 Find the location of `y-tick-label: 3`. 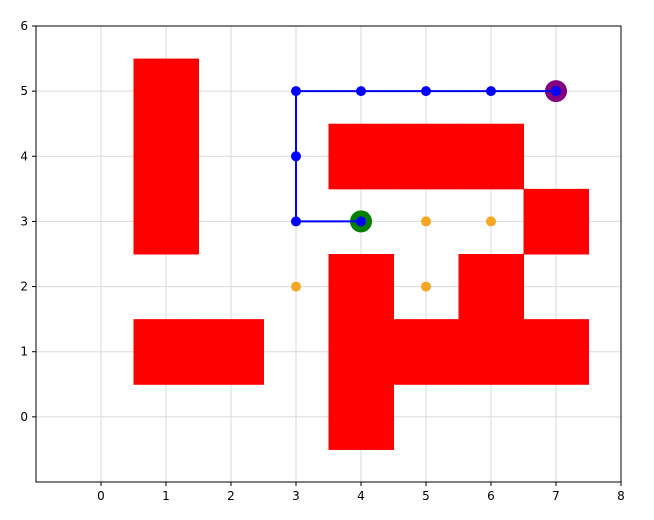

y-tick-label: 3 is located at coordinates (24, 221).